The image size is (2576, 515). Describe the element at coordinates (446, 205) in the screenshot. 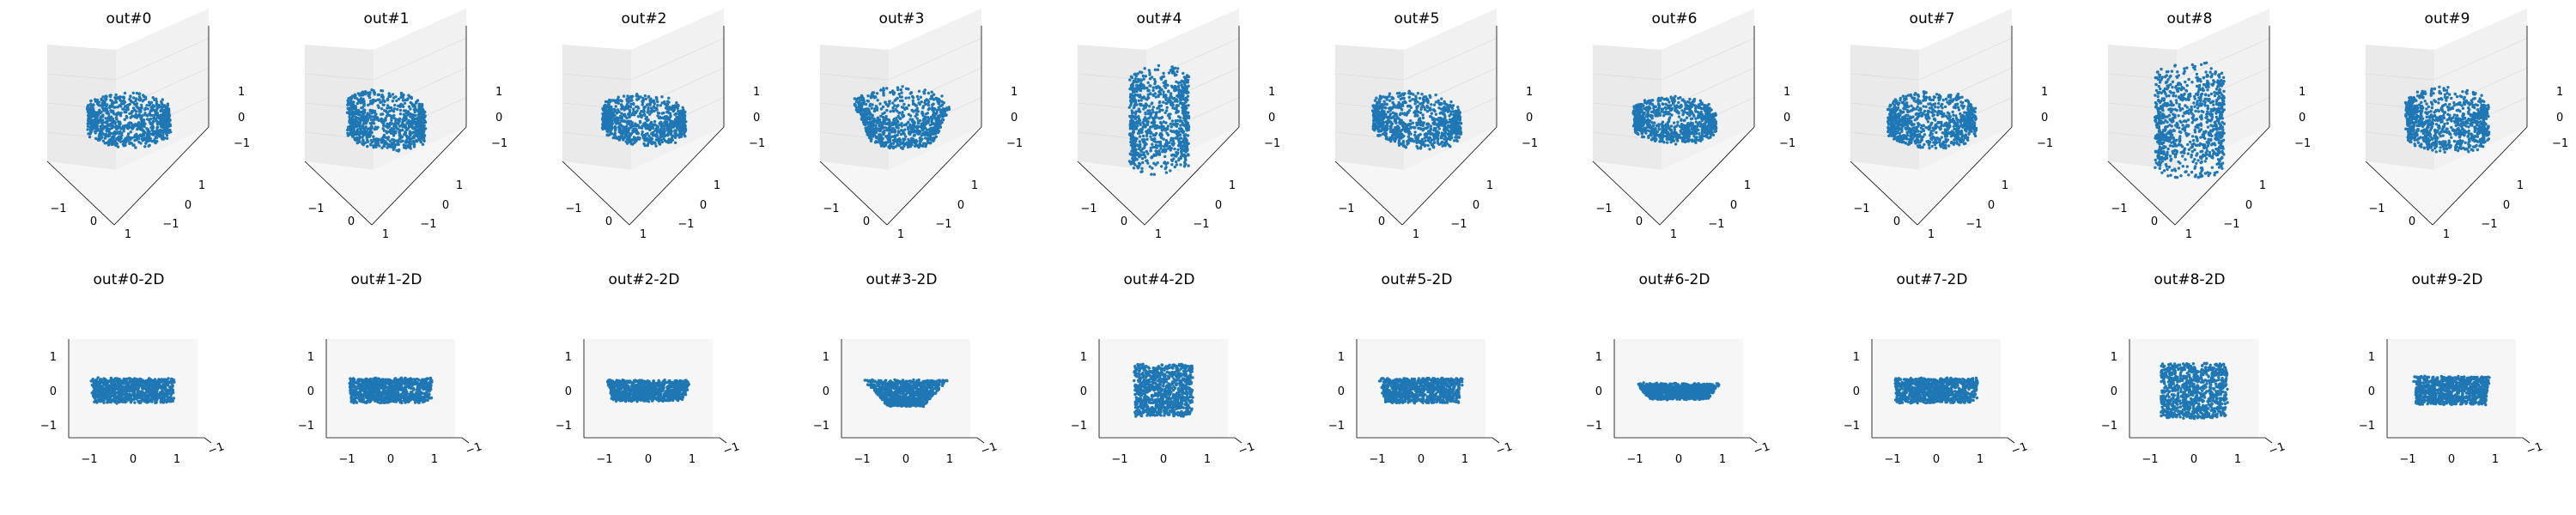

I see `y-tick-label: 0` at that location.